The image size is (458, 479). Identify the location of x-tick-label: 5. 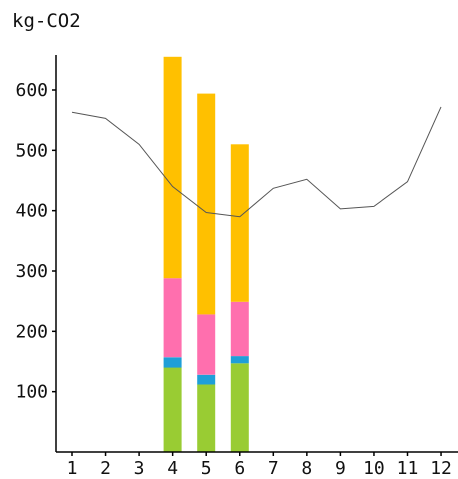
(206, 468).